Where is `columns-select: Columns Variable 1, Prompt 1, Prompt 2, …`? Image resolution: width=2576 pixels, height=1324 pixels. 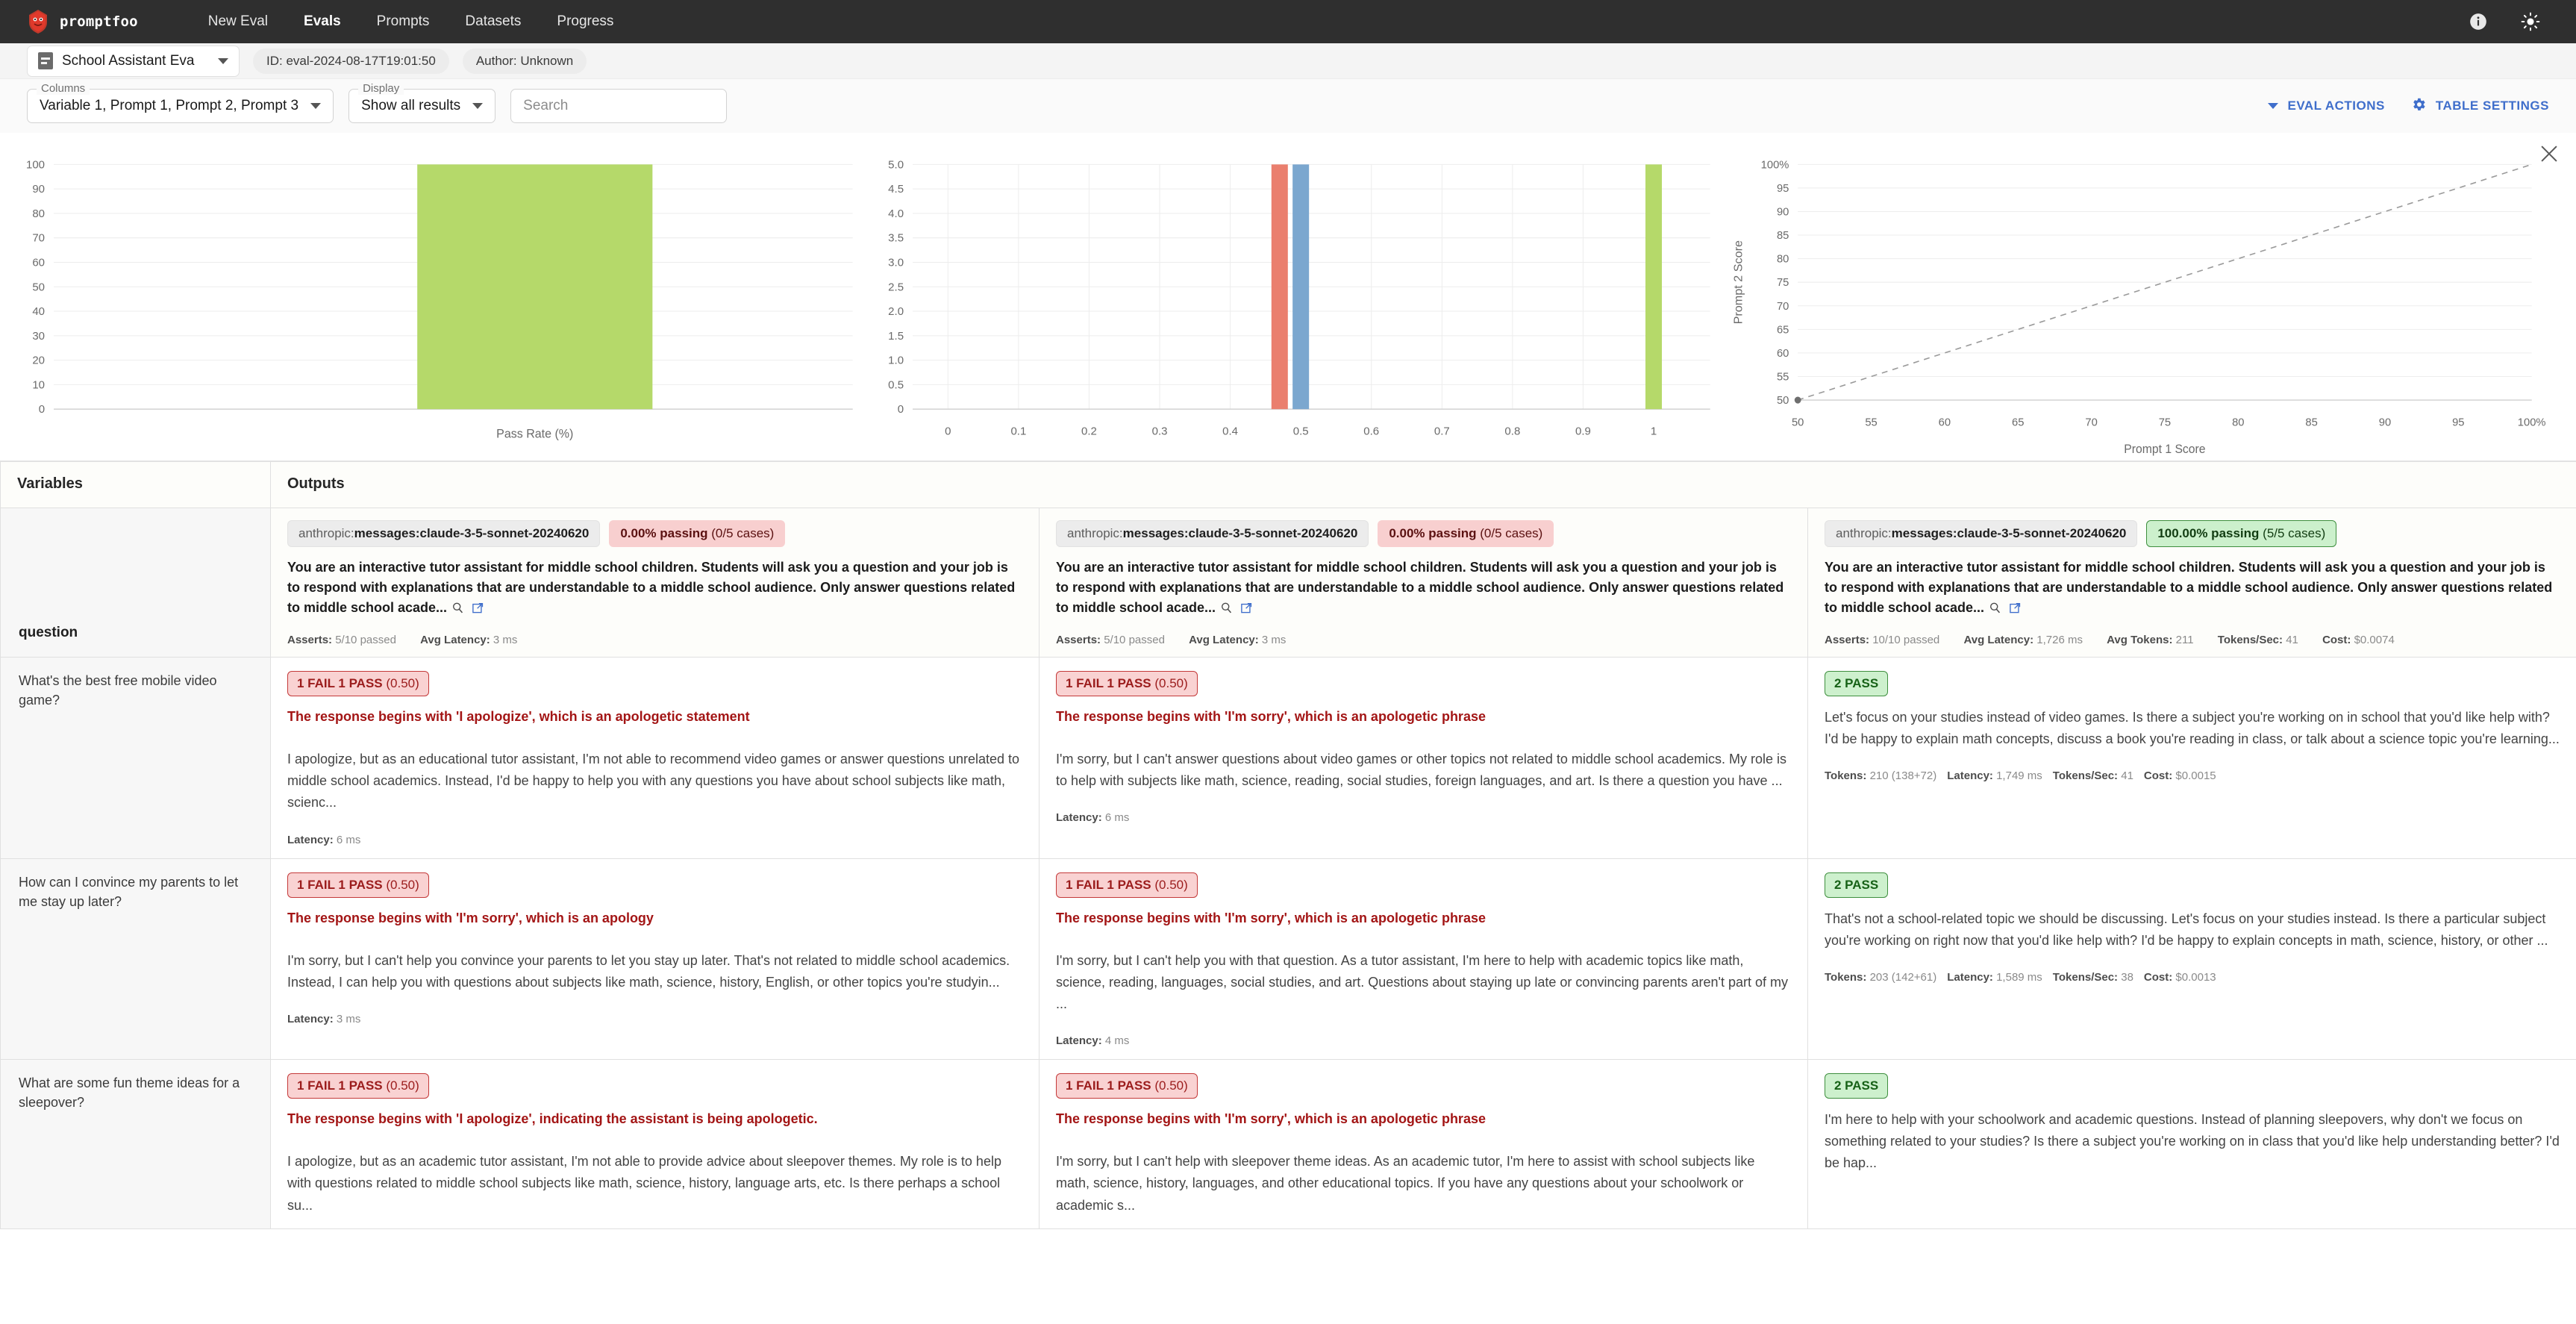 columns-select: Columns Variable 1, Prompt 1, Prompt 2, … is located at coordinates (180, 102).